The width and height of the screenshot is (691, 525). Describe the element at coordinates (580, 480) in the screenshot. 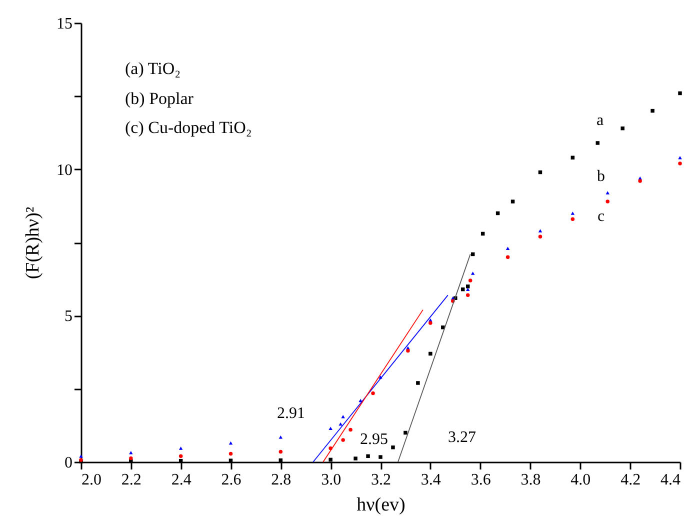

I see `x-tick-label: 4.0` at that location.